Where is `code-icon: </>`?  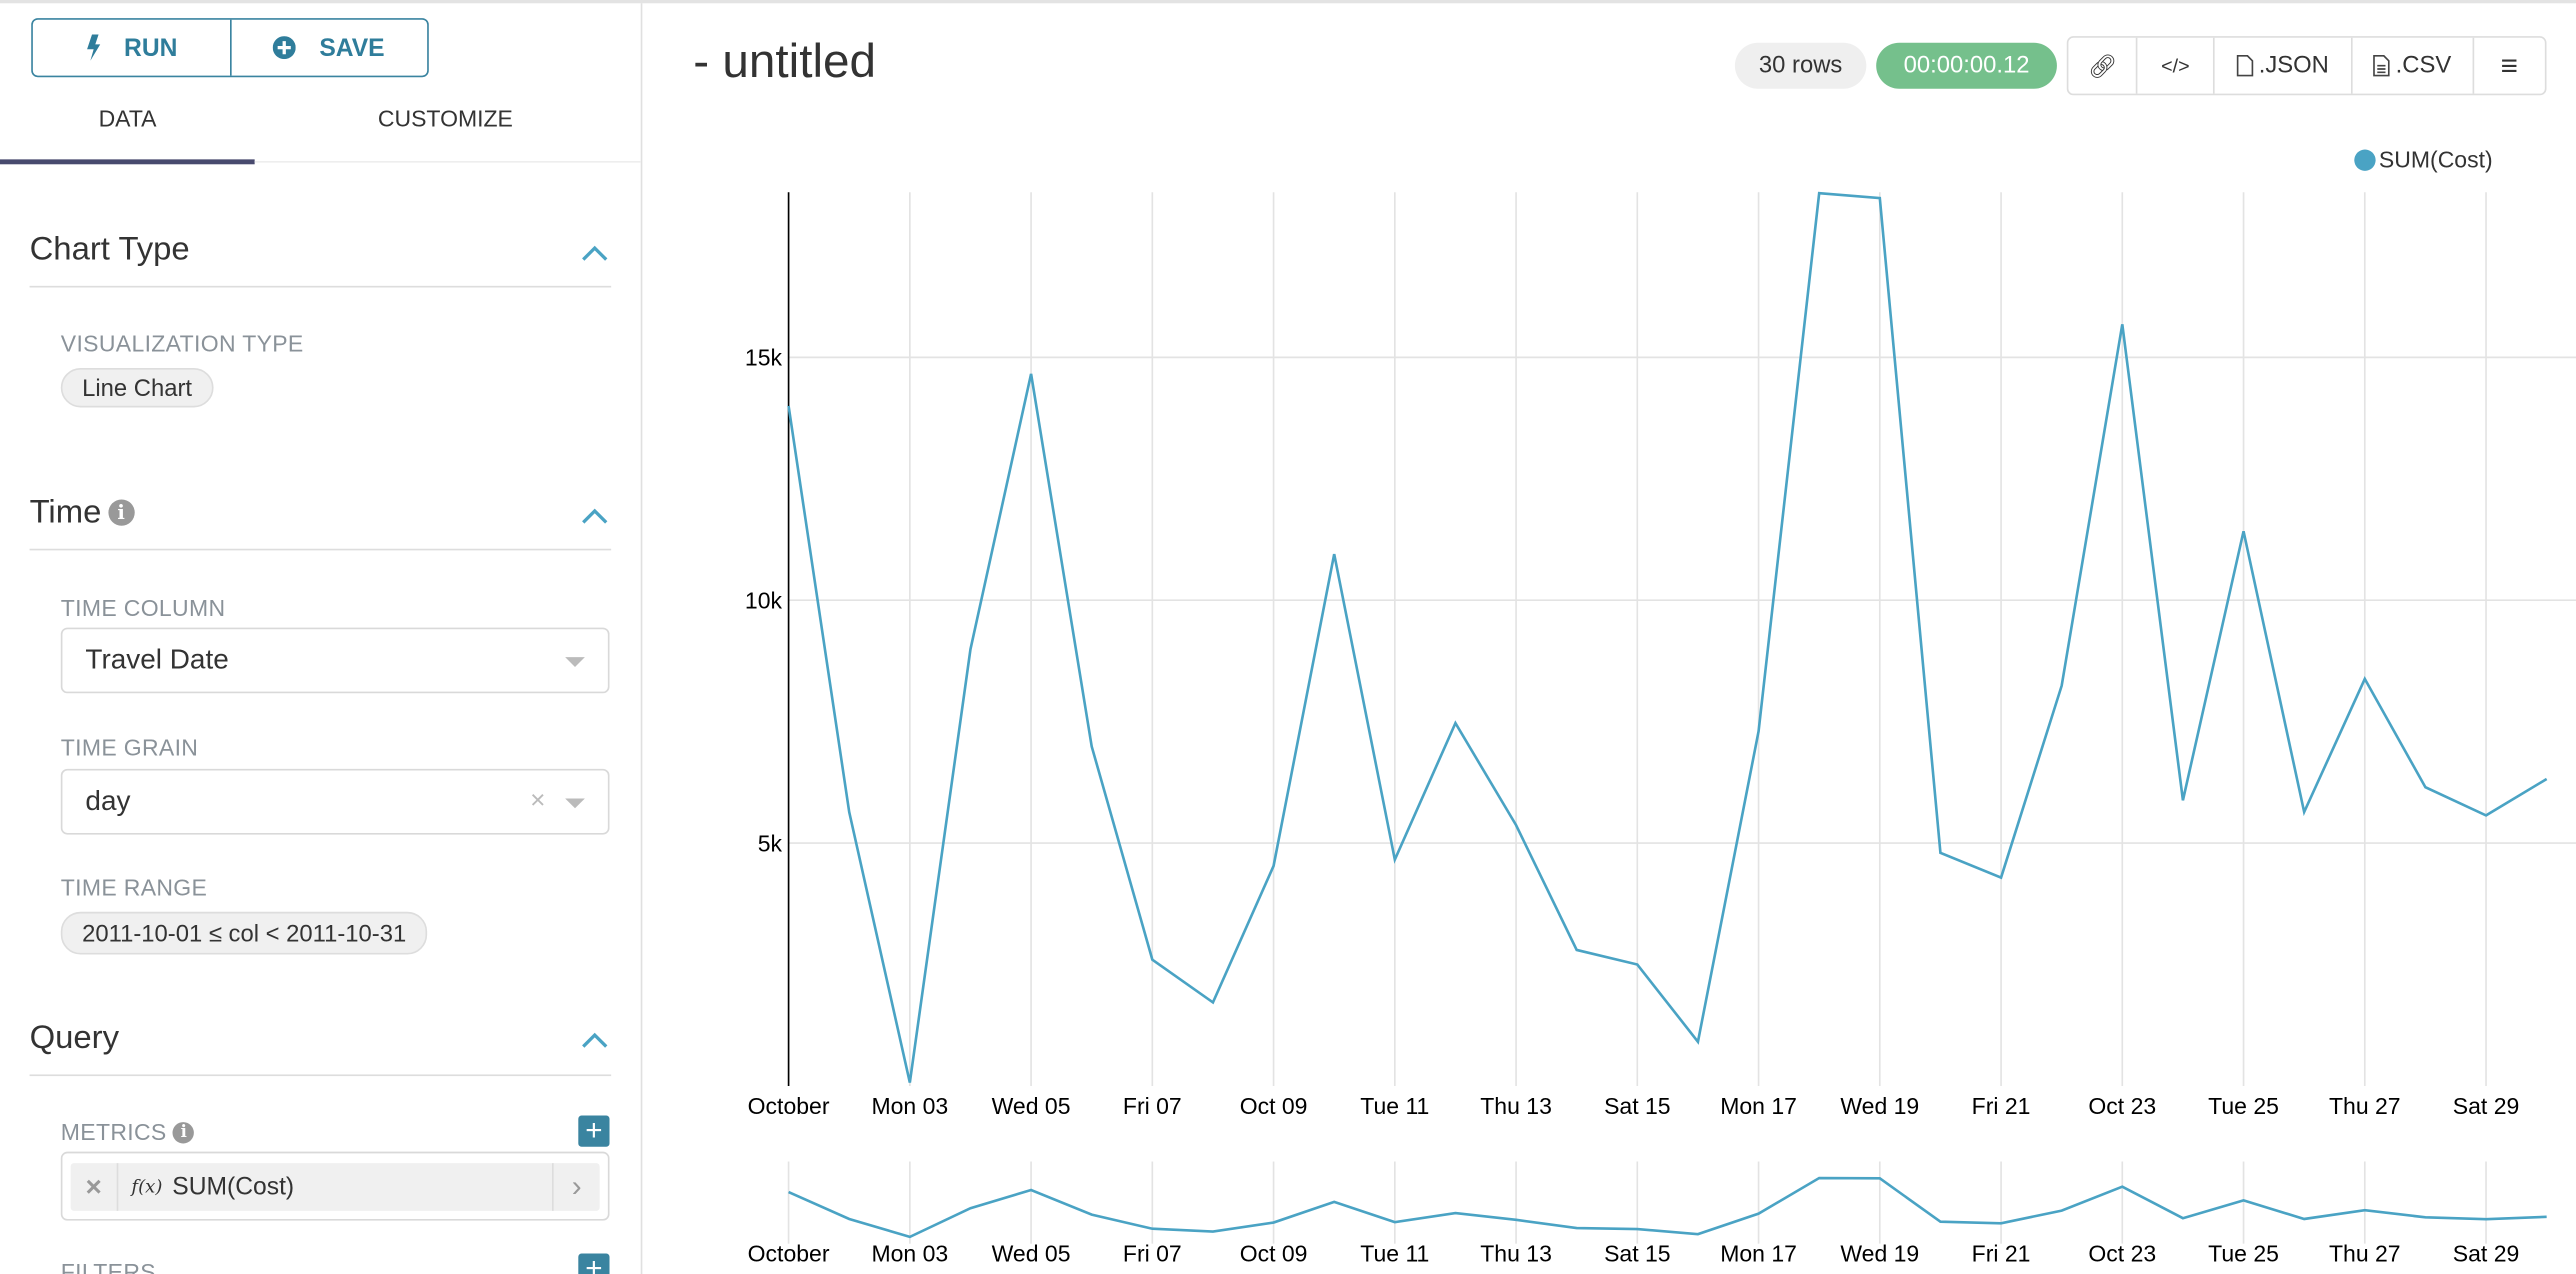
code-icon: </> is located at coordinates (2175, 66).